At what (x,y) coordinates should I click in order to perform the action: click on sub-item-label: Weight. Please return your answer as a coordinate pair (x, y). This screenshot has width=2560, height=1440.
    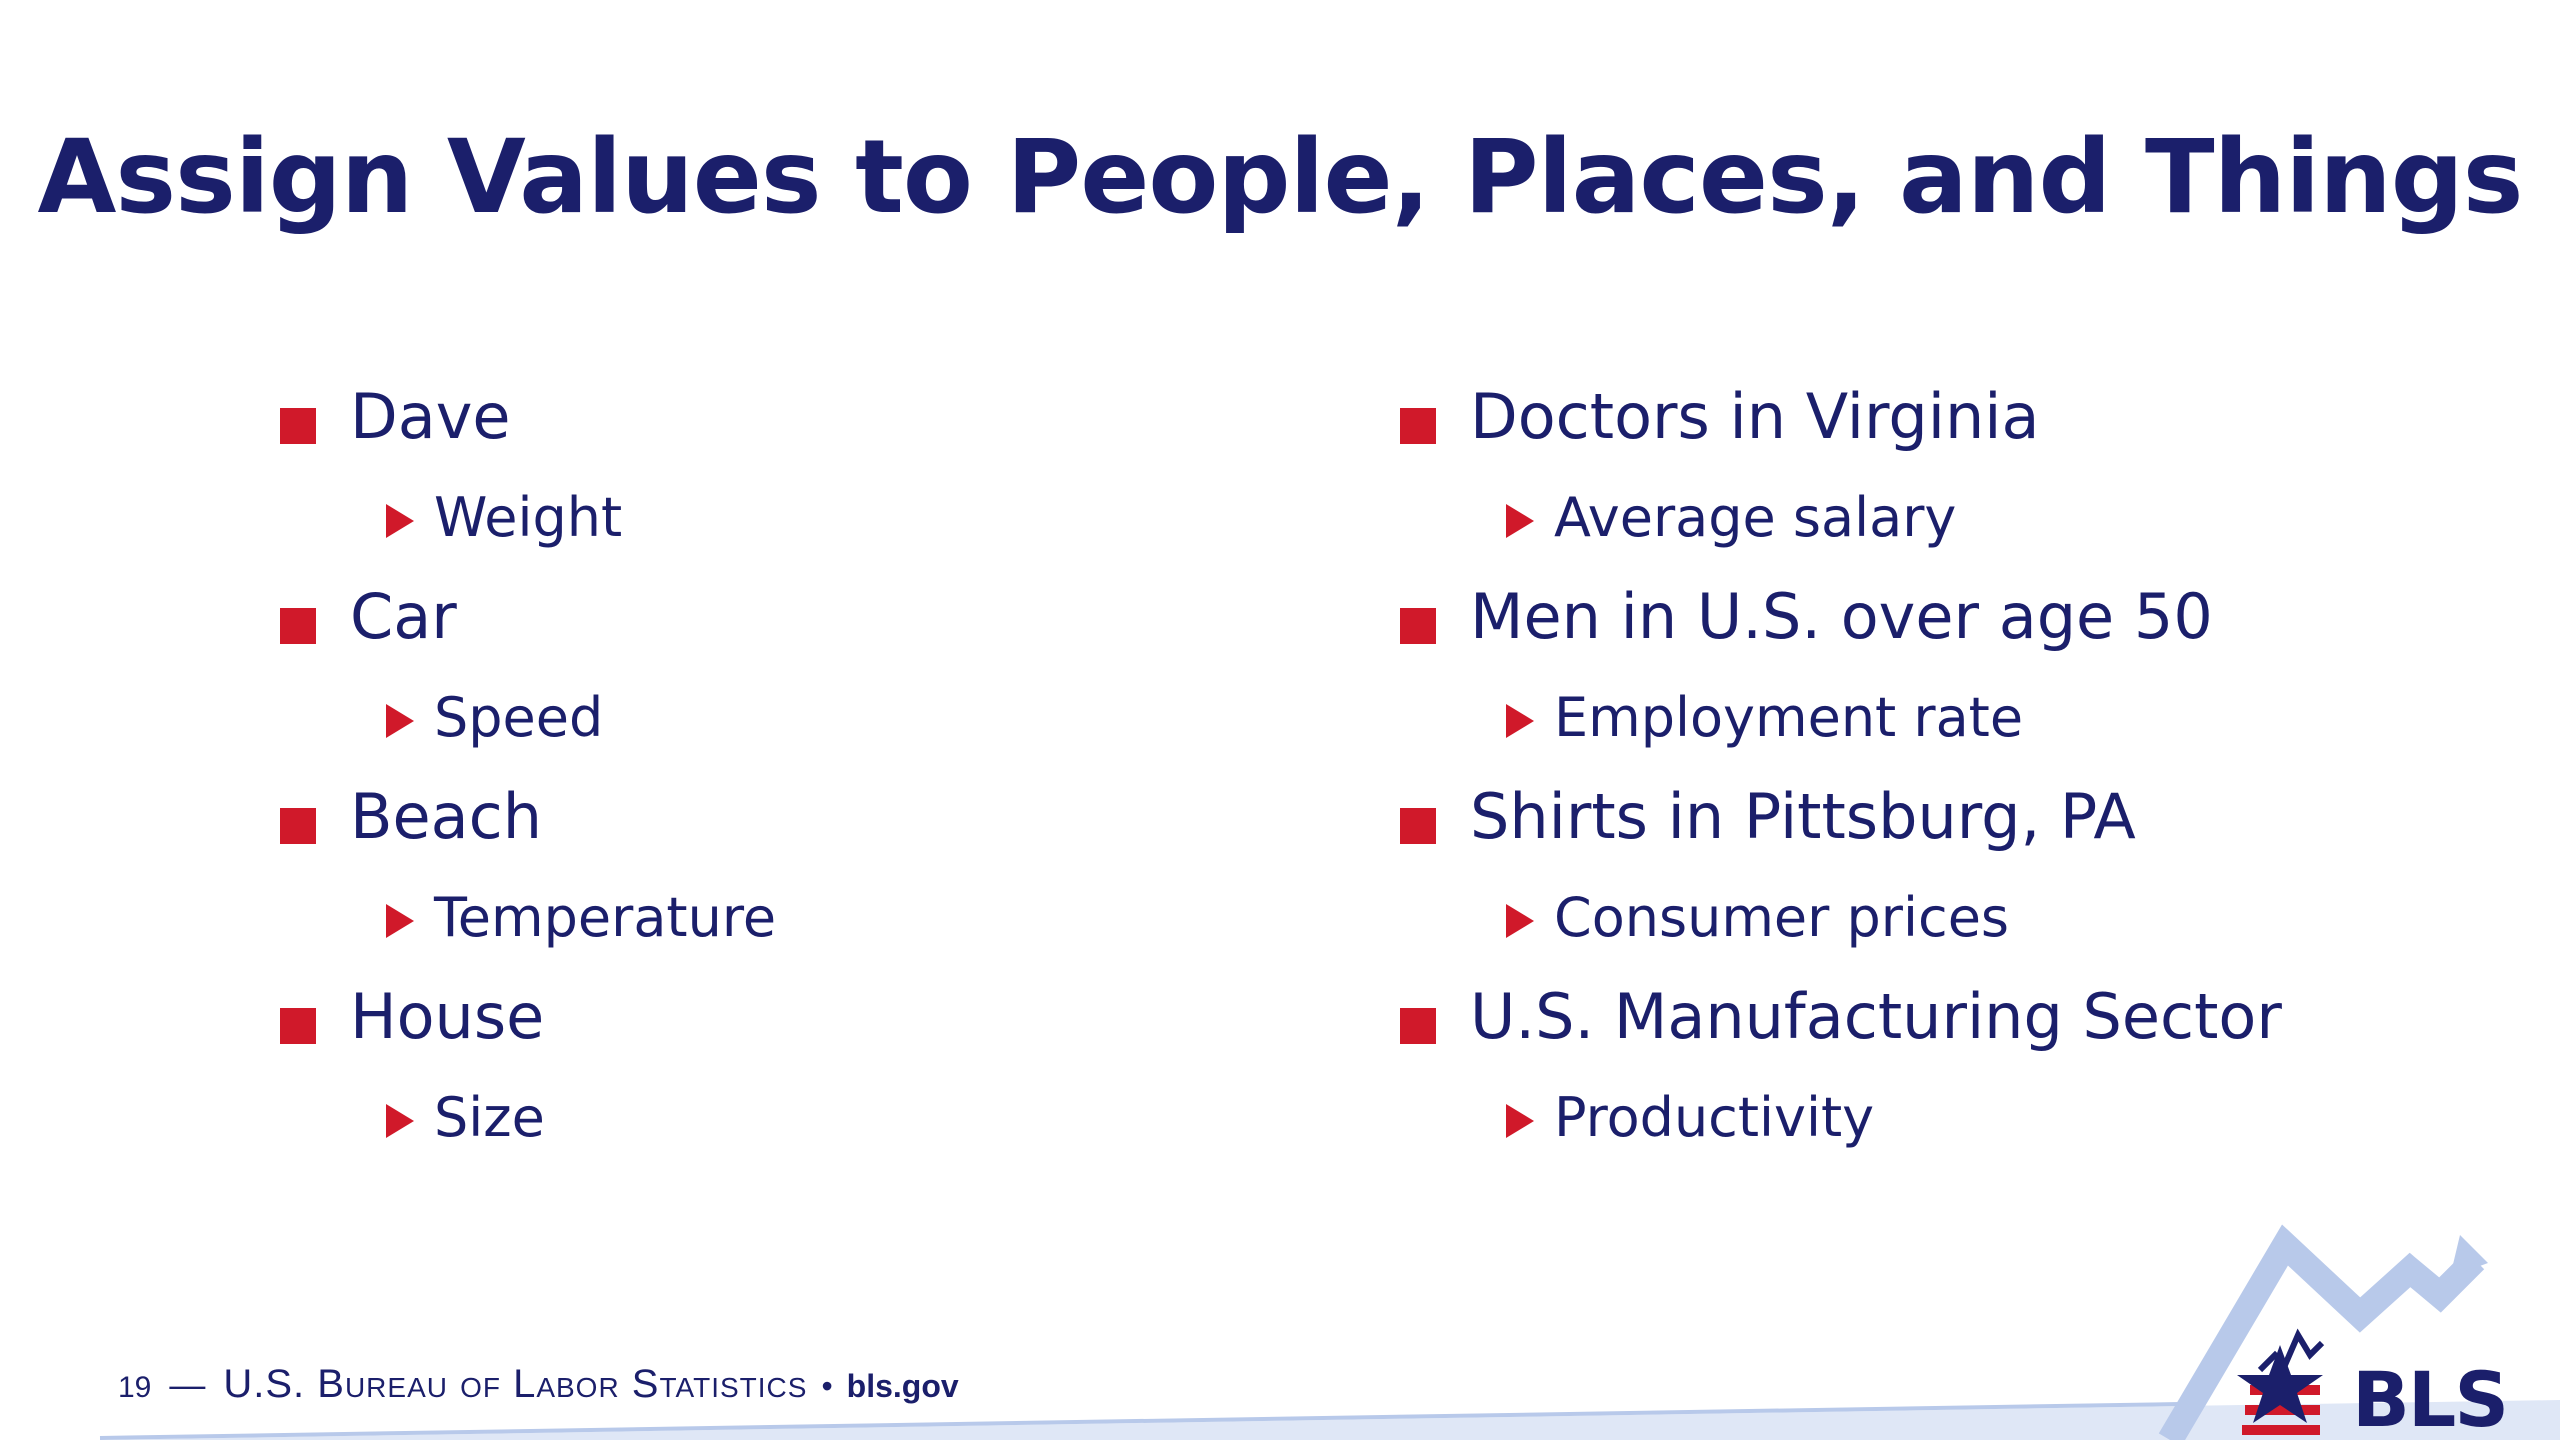
    Looking at the image, I should click on (528, 517).